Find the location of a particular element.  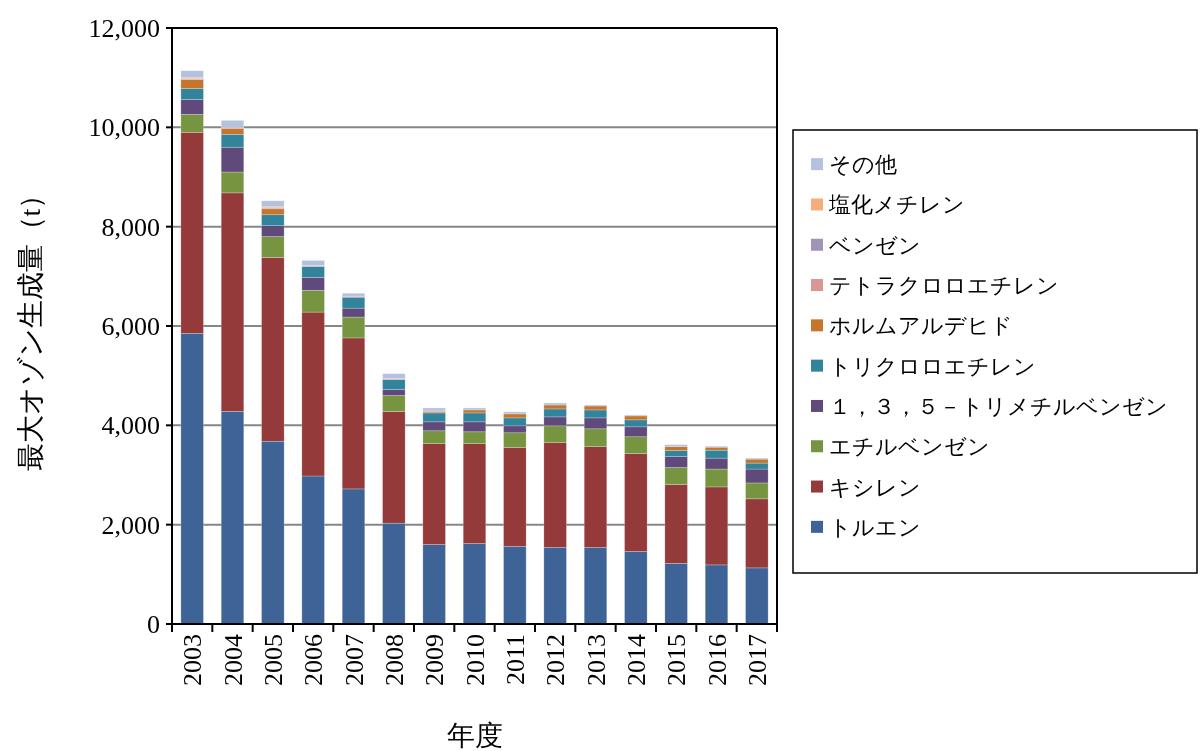

x-axis-title: 年度 is located at coordinates (474, 735).